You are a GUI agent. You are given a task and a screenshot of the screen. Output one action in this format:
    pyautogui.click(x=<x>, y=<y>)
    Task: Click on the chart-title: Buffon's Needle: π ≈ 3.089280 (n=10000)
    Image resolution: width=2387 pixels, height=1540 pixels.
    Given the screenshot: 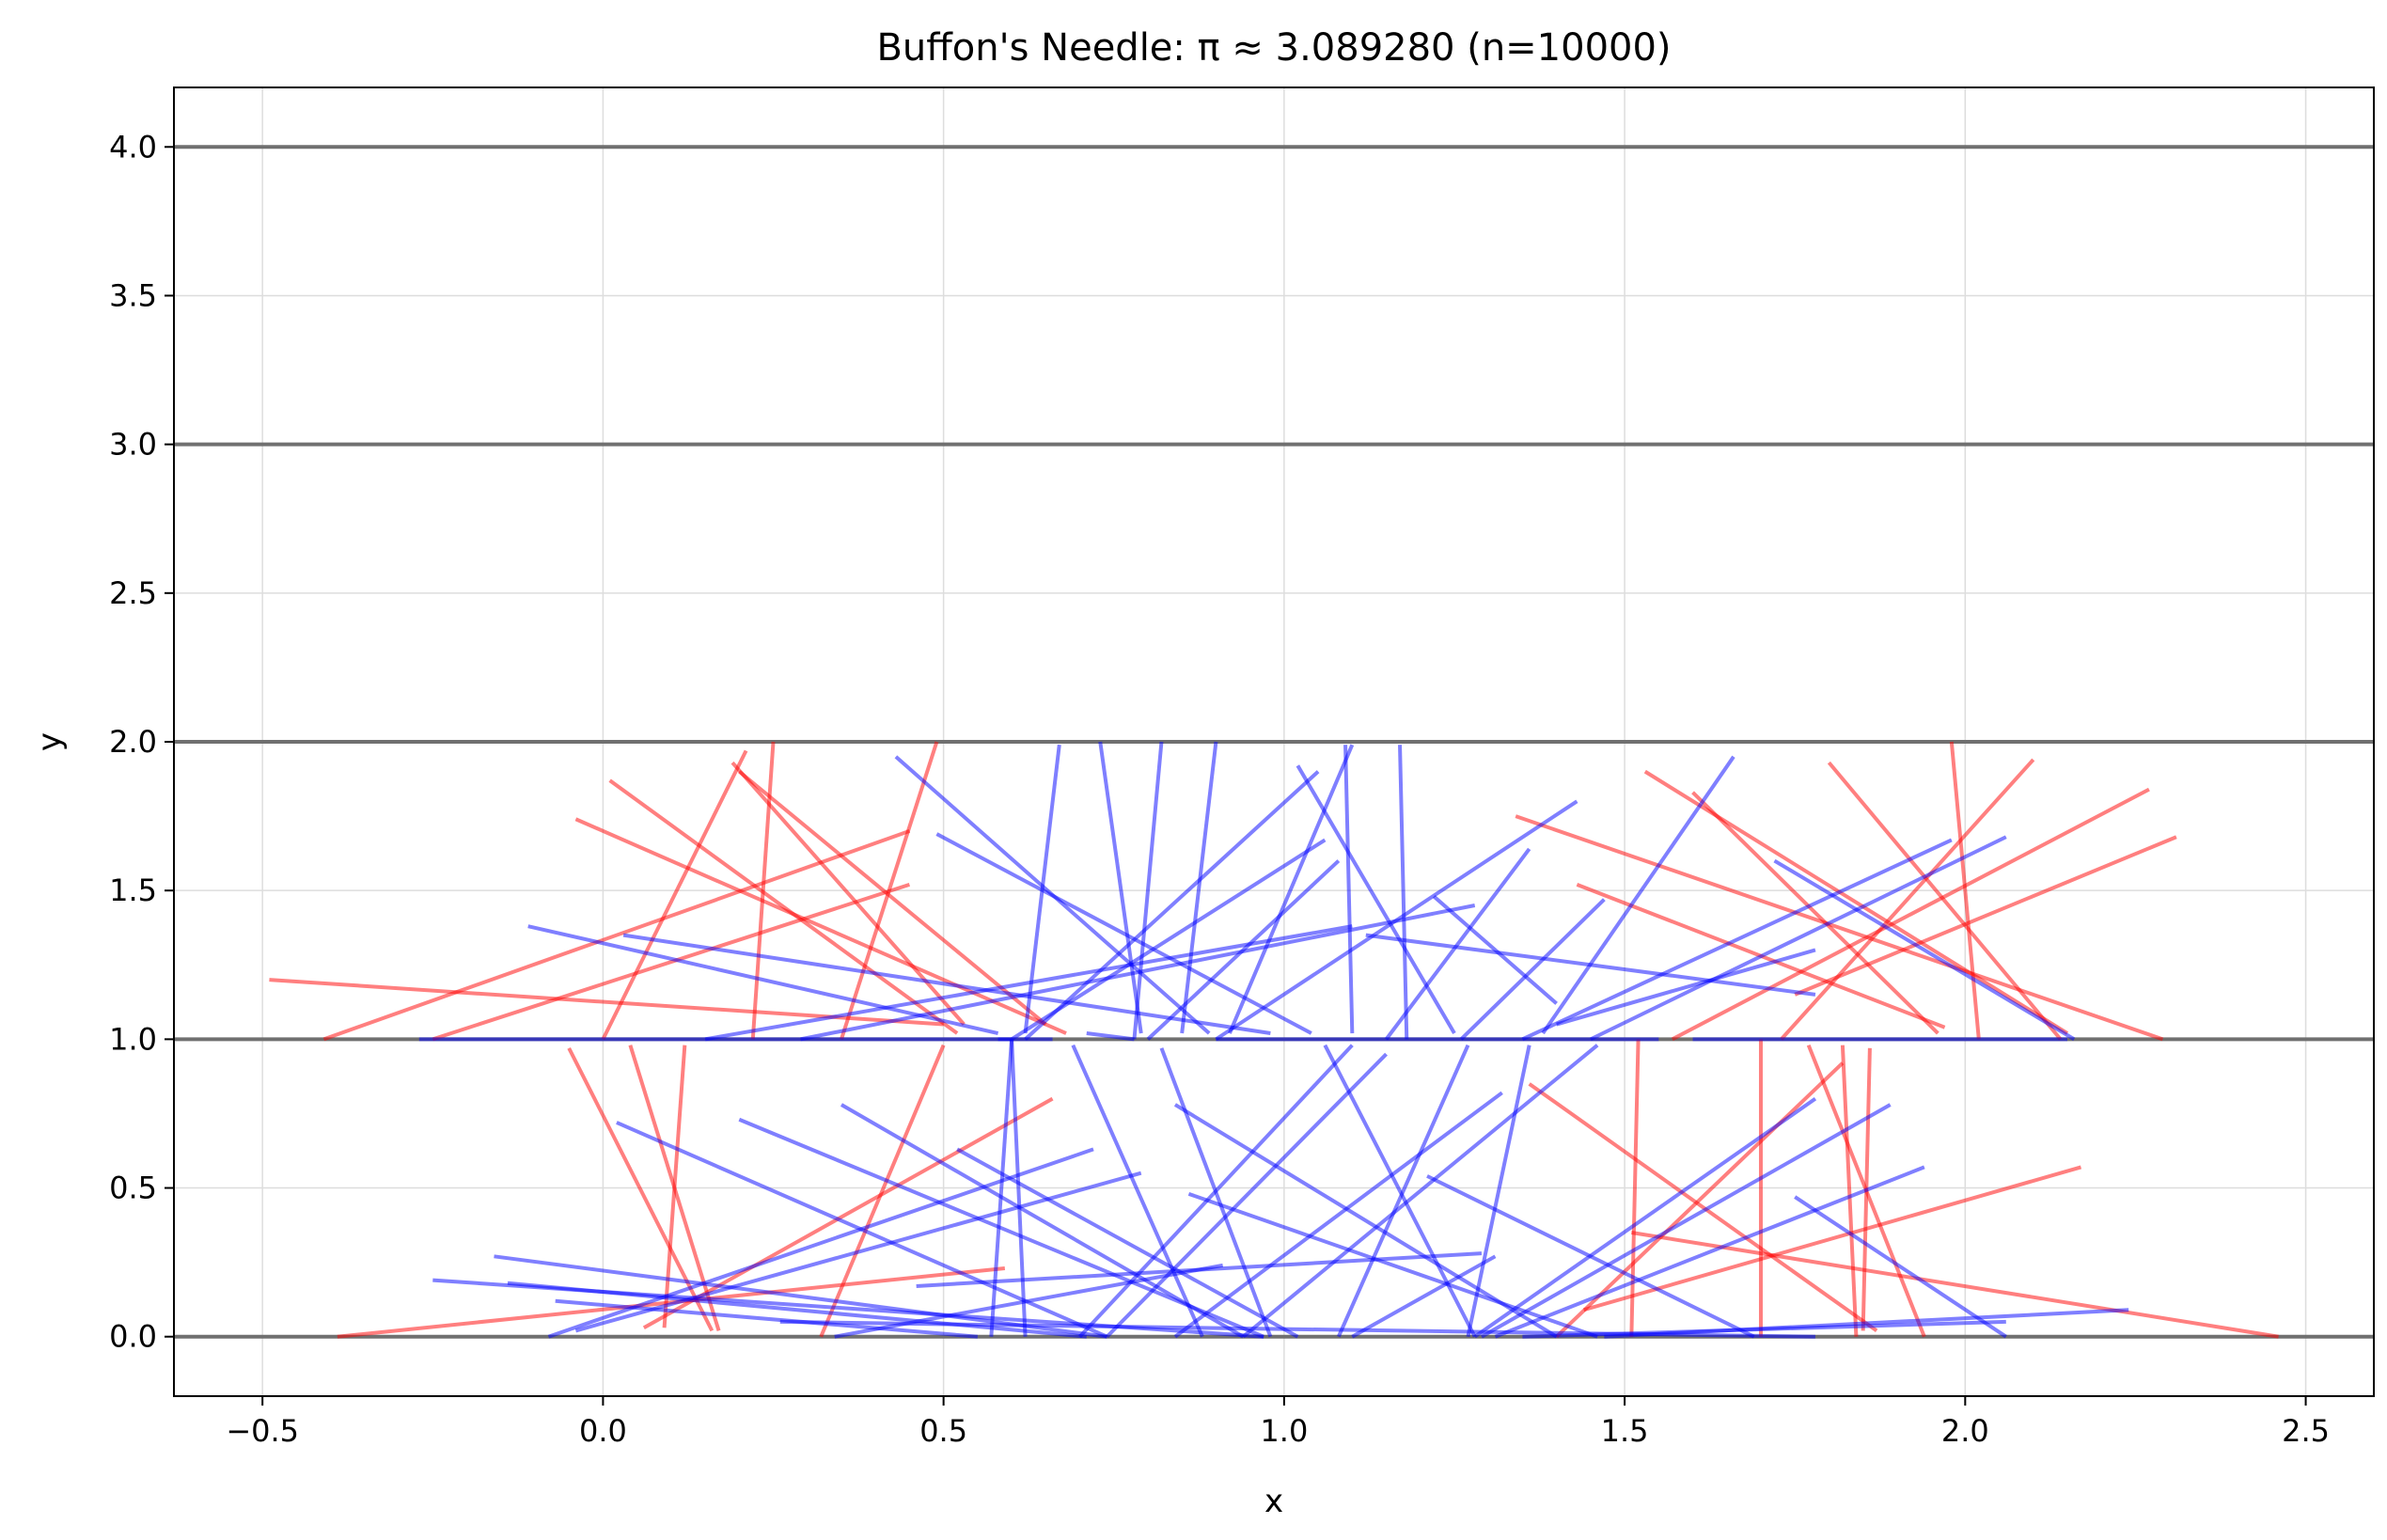 What is the action you would take?
    pyautogui.click(x=1273, y=48)
    